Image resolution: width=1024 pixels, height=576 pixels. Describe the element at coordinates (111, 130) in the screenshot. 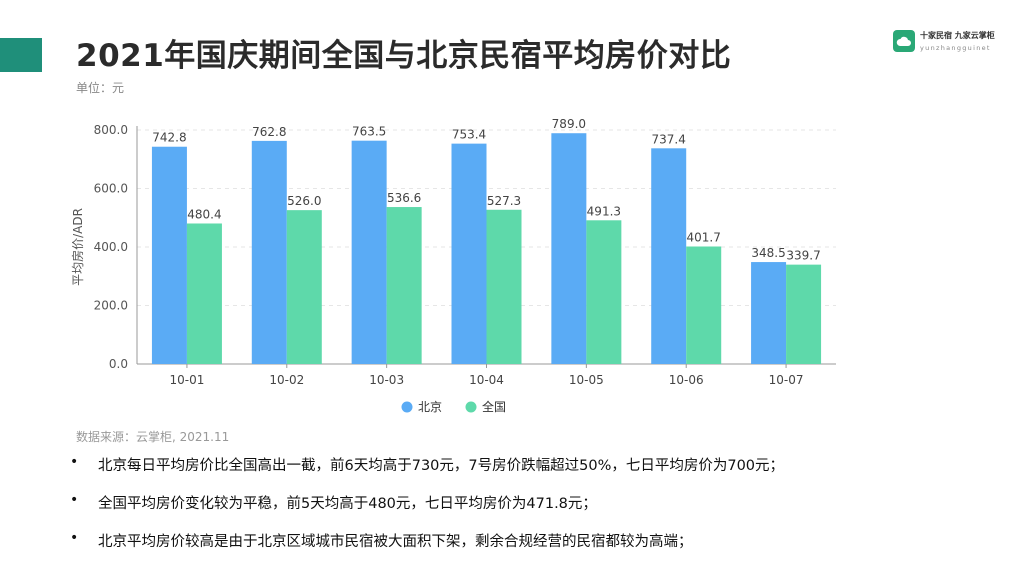

I see `y-tick-label: 800.0` at that location.